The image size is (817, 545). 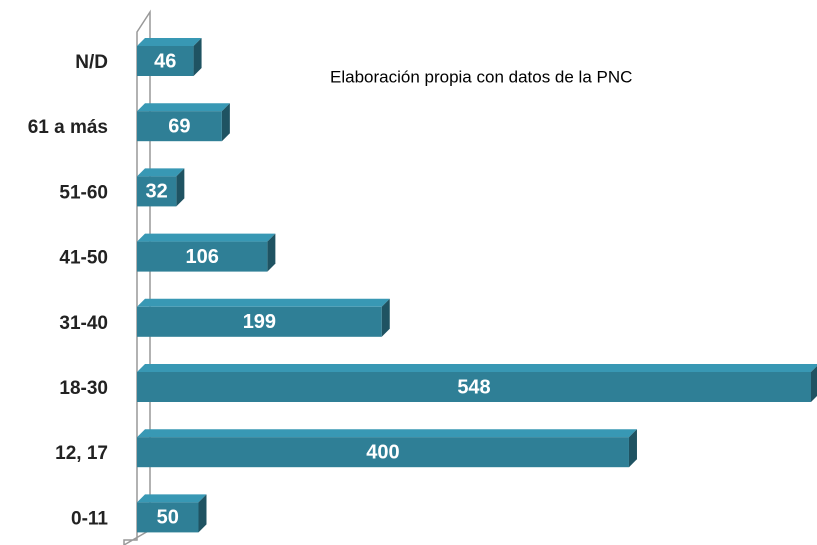 I want to click on value-label: 32, so click(x=157, y=192).